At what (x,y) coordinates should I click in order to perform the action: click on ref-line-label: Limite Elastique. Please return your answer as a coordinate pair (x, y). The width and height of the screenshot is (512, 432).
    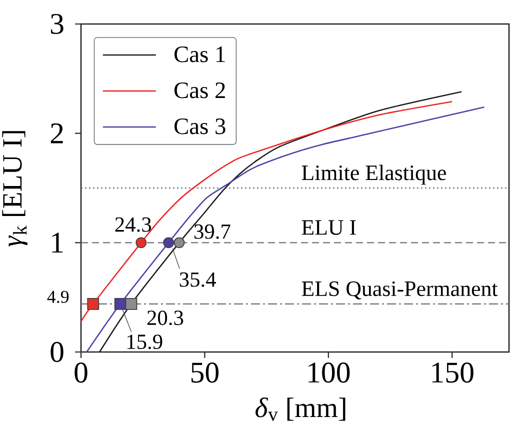
    Looking at the image, I should click on (374, 174).